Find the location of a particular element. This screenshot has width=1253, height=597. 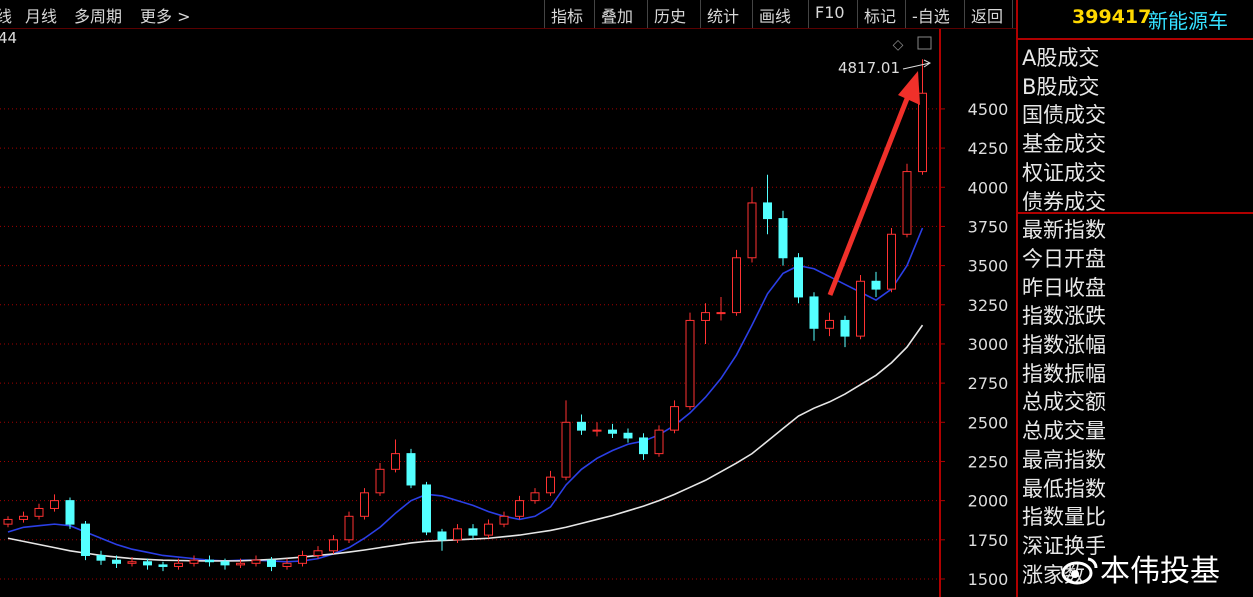

watermark: 本伟投基 is located at coordinates (1140, 568).